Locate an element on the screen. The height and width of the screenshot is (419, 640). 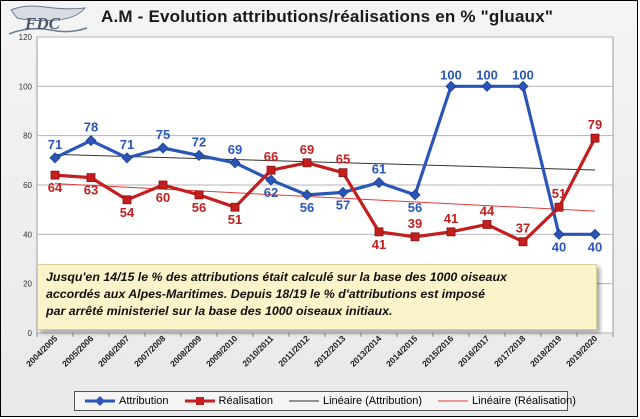
data-label-realisation: 79 is located at coordinates (595, 124).